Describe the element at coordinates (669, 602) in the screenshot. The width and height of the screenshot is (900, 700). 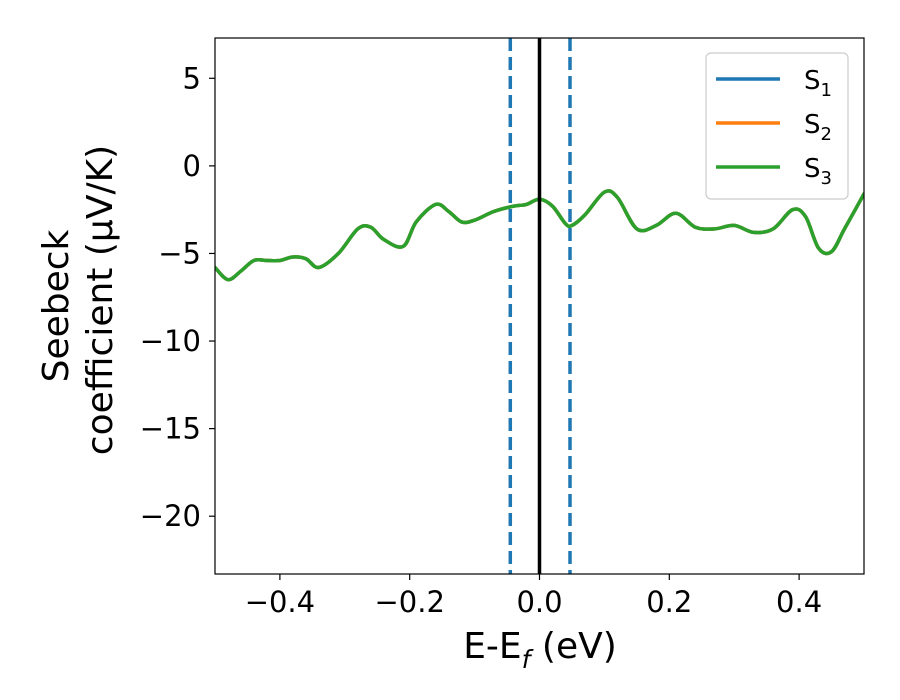
I see `x-tick-label: 0.2` at that location.